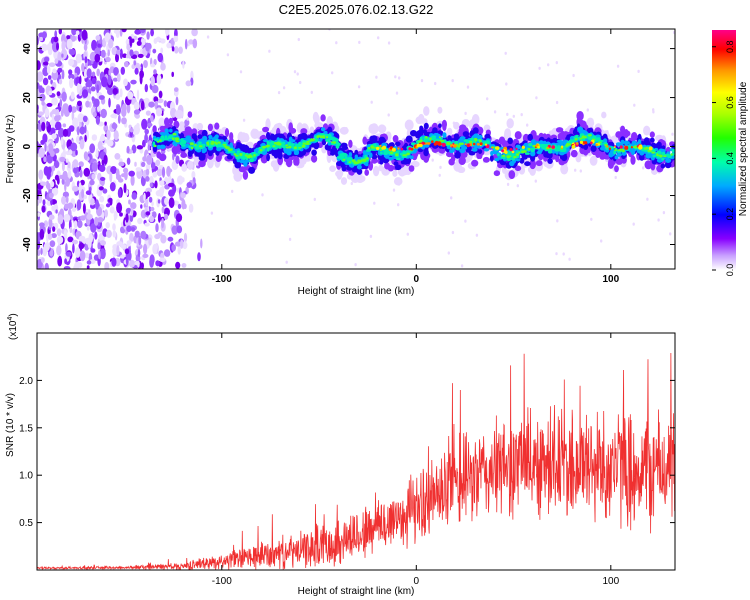  I want to click on y-tick-label: 1.0, so click(26, 476).